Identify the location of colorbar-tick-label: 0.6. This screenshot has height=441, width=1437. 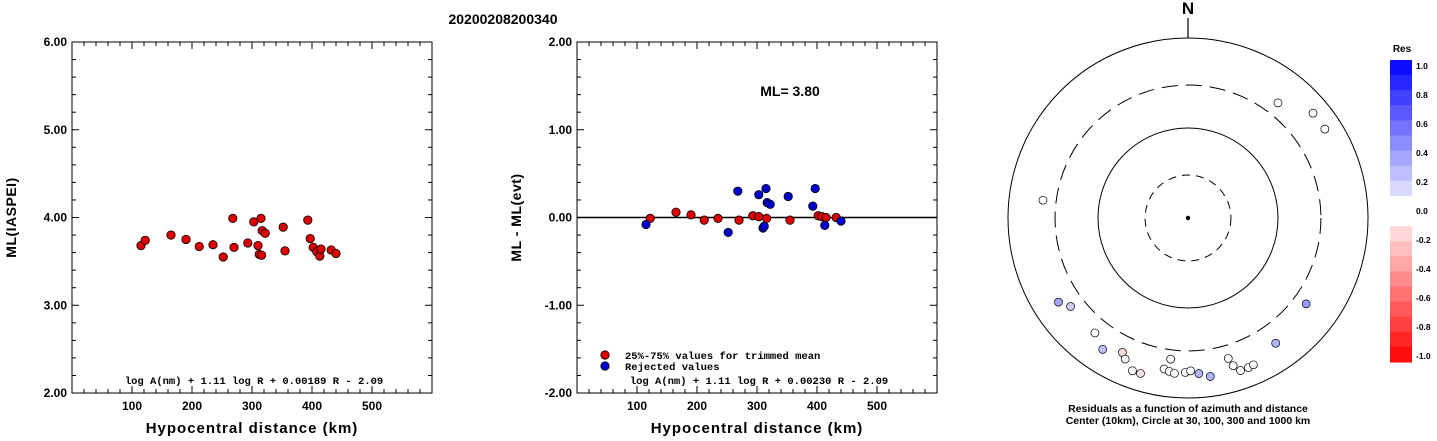
(1422, 124).